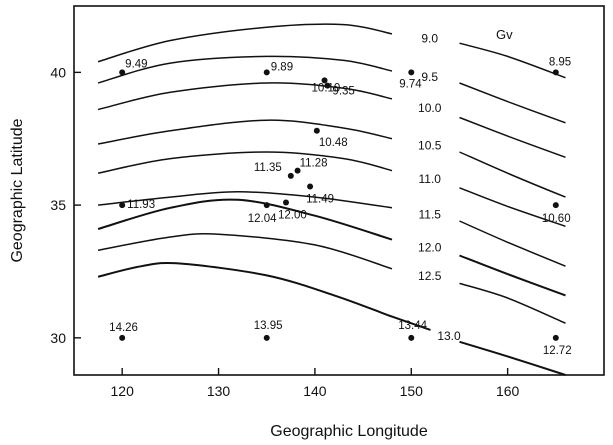  Describe the element at coordinates (349, 431) in the screenshot. I see `x-axis-label: Geographic Longitude` at that location.